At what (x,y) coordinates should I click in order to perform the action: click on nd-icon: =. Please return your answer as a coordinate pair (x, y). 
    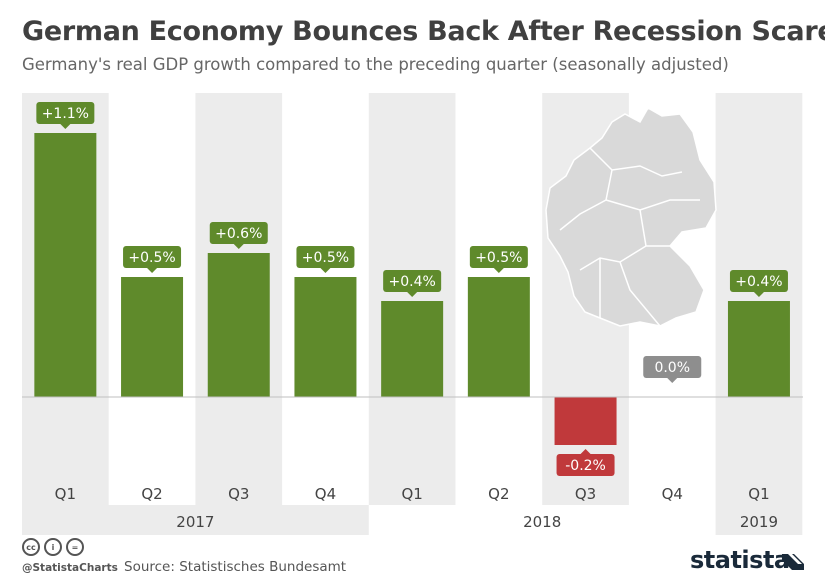
    Looking at the image, I should click on (75, 547).